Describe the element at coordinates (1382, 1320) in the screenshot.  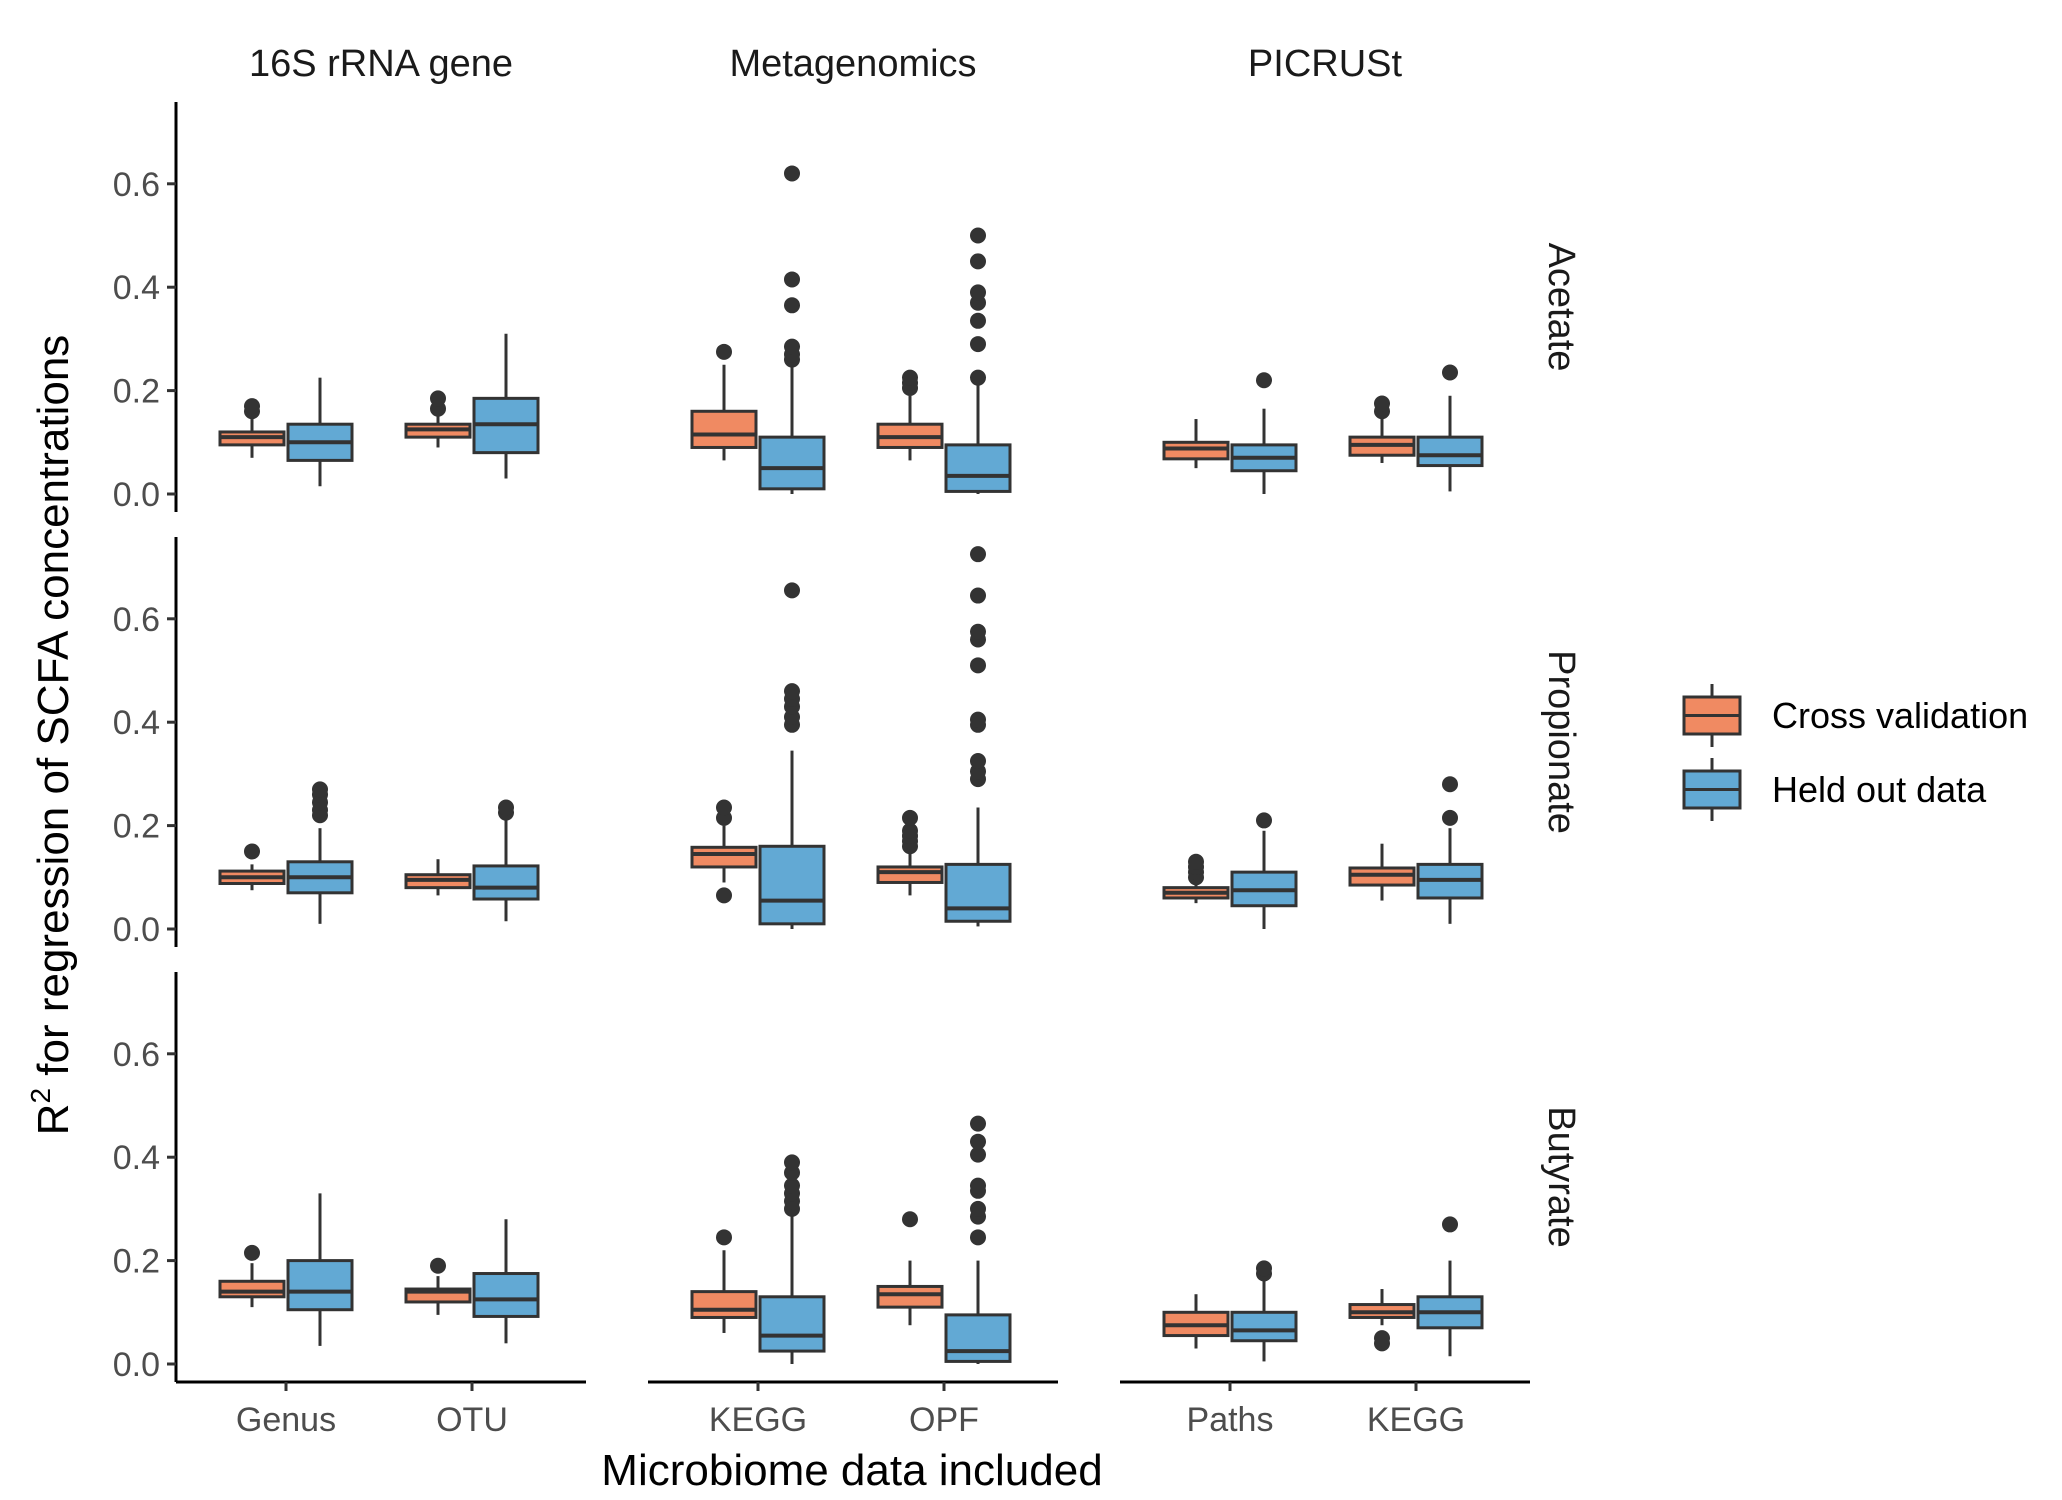
I see `box-butyrate-picrust-kegg-cv` at that location.